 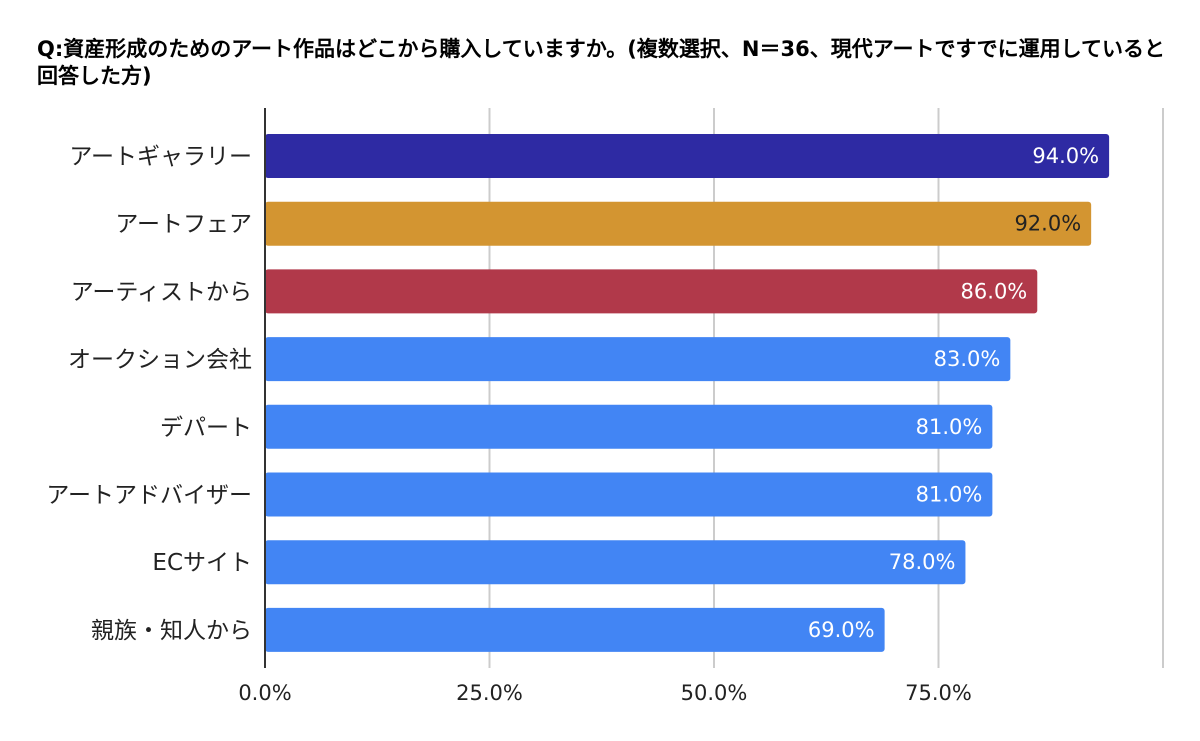 I want to click on category-label: ECサイト, so click(x=202, y=563).